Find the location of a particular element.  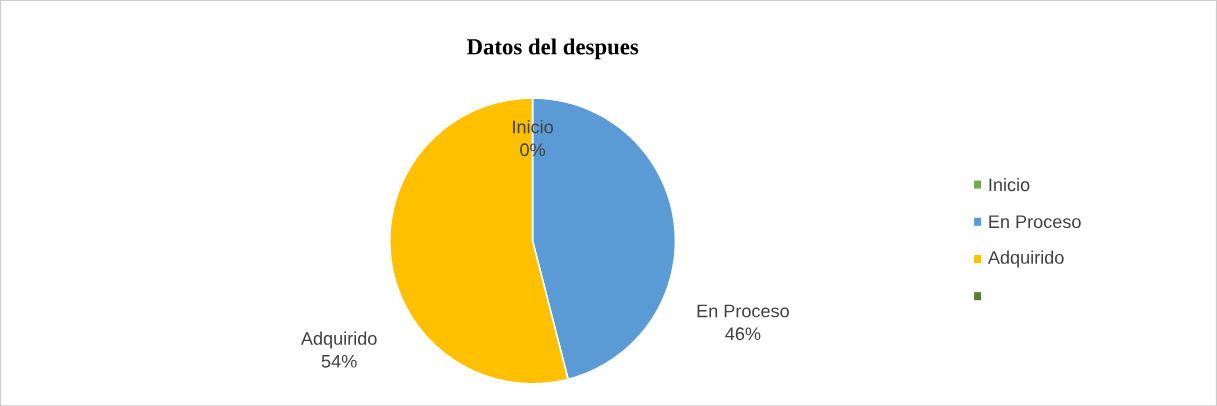

chart-title: Datos del despues is located at coordinates (552, 48).